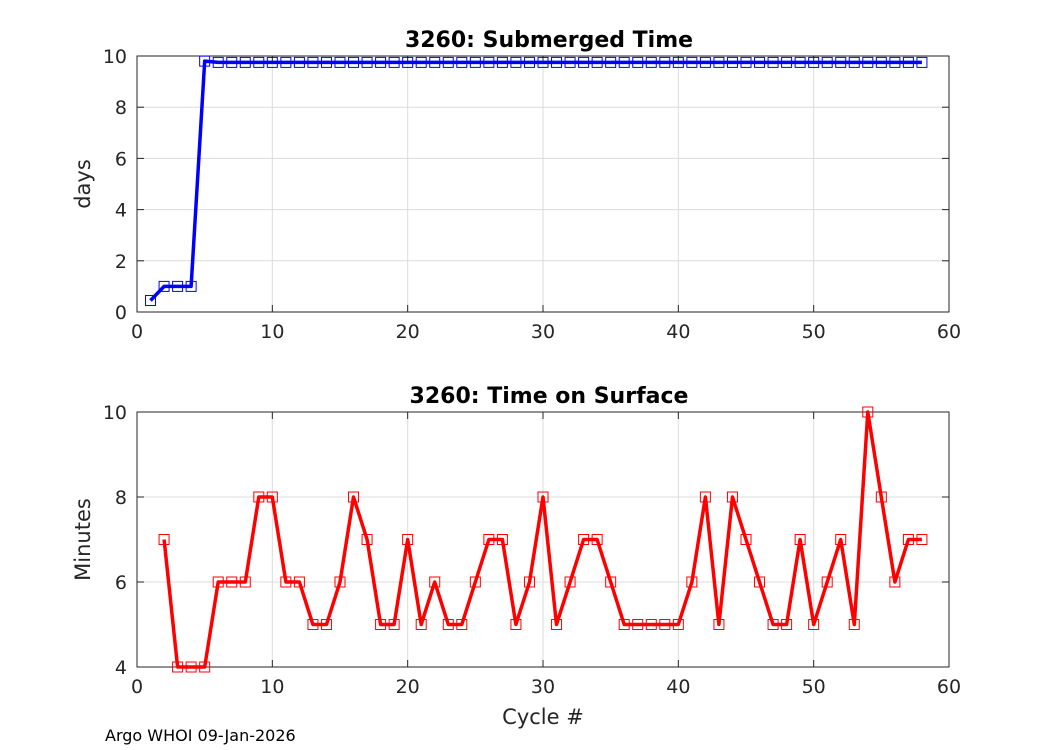 The height and width of the screenshot is (750, 1050). I want to click on y-tick-label: 6, so click(121, 583).